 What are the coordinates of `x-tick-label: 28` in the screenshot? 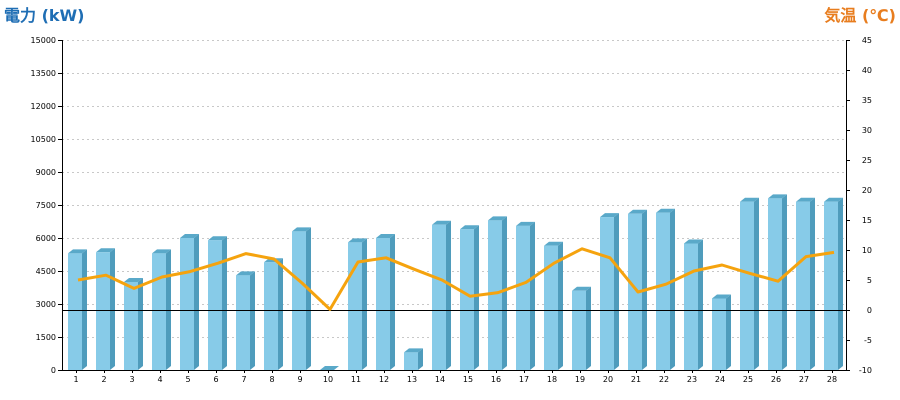 It's located at (832, 379).